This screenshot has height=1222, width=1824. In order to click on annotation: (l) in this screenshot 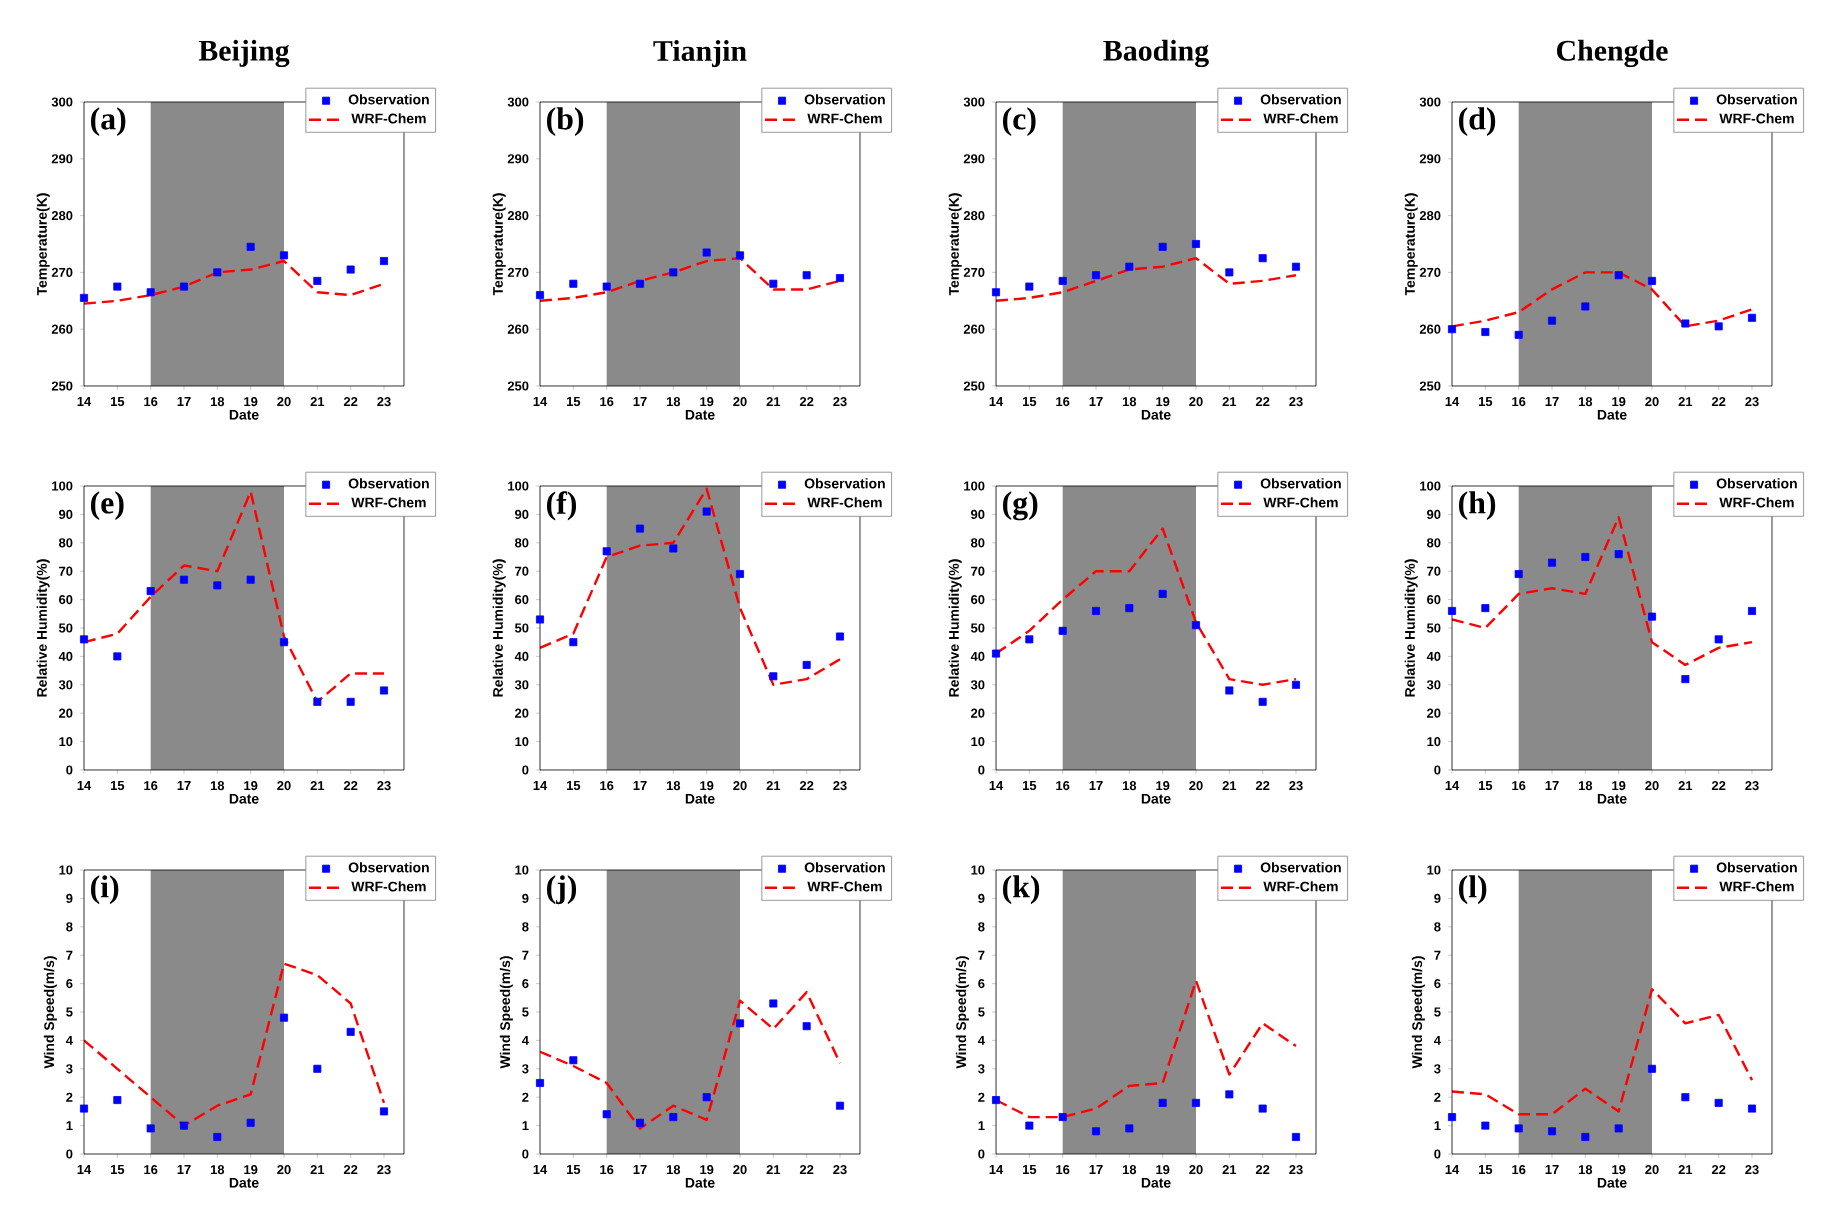, I will do `click(1473, 890)`.